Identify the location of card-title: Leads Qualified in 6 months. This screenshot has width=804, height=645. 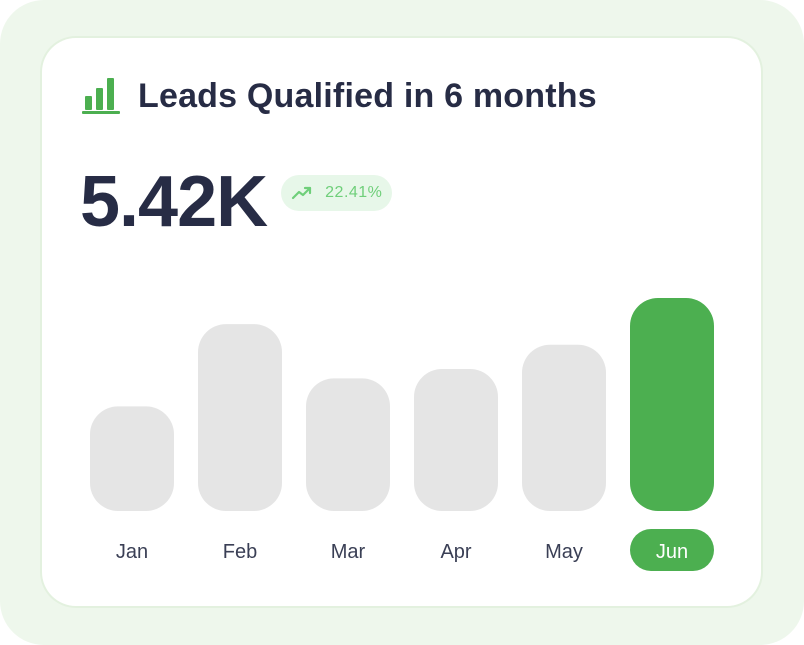
(367, 95).